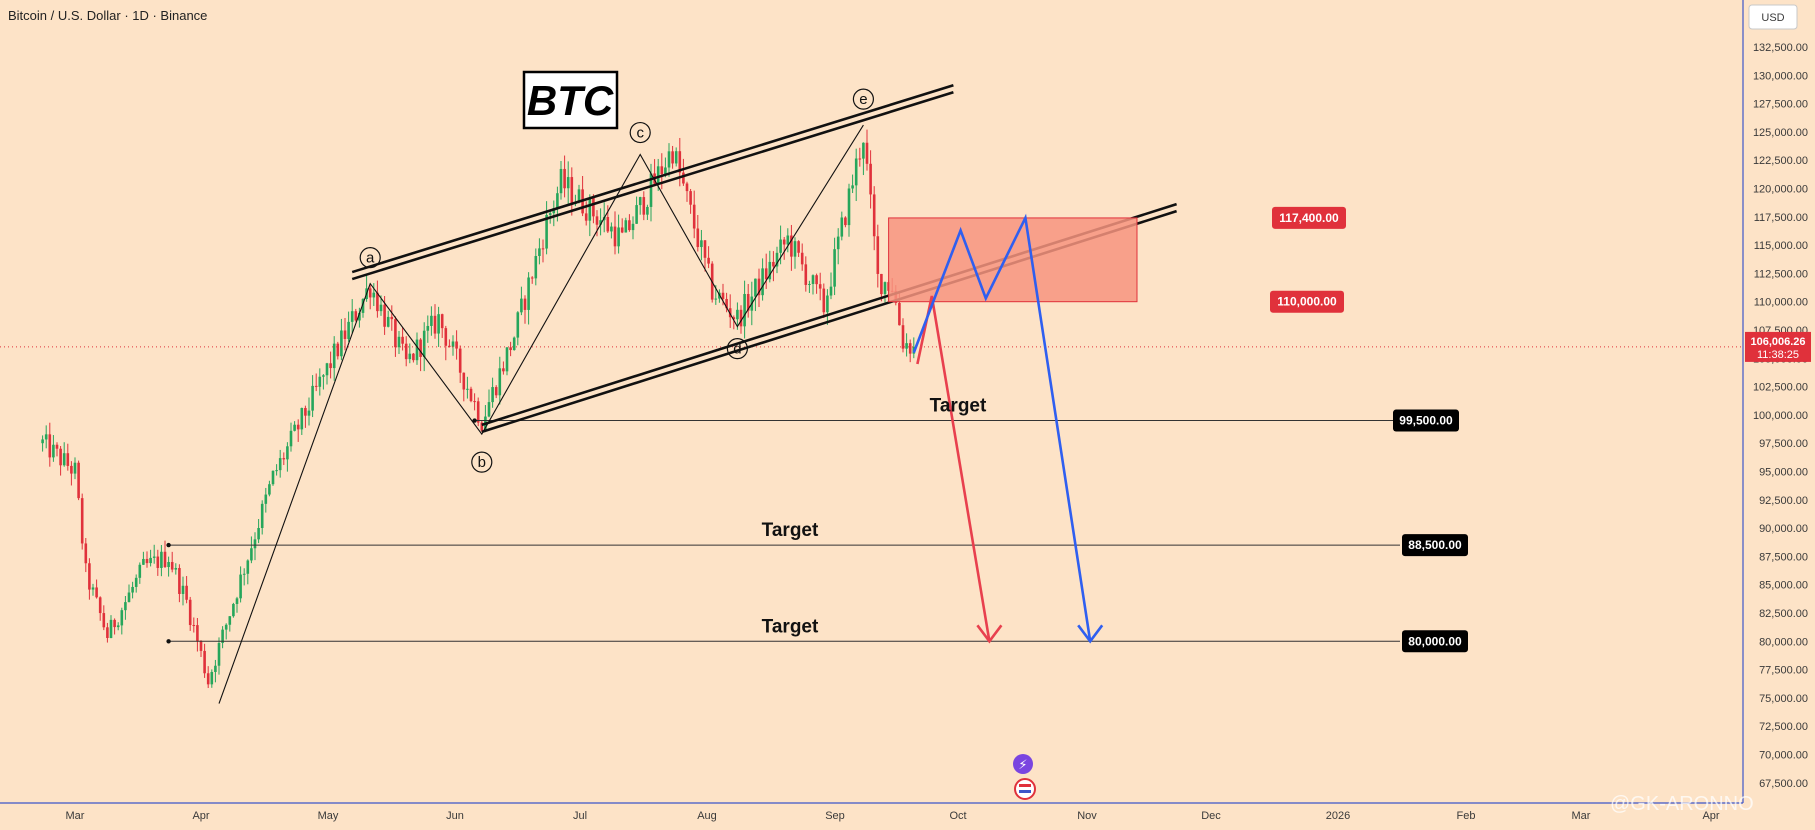 The width and height of the screenshot is (1815, 830). I want to click on wave-label-circle, so click(482, 462).